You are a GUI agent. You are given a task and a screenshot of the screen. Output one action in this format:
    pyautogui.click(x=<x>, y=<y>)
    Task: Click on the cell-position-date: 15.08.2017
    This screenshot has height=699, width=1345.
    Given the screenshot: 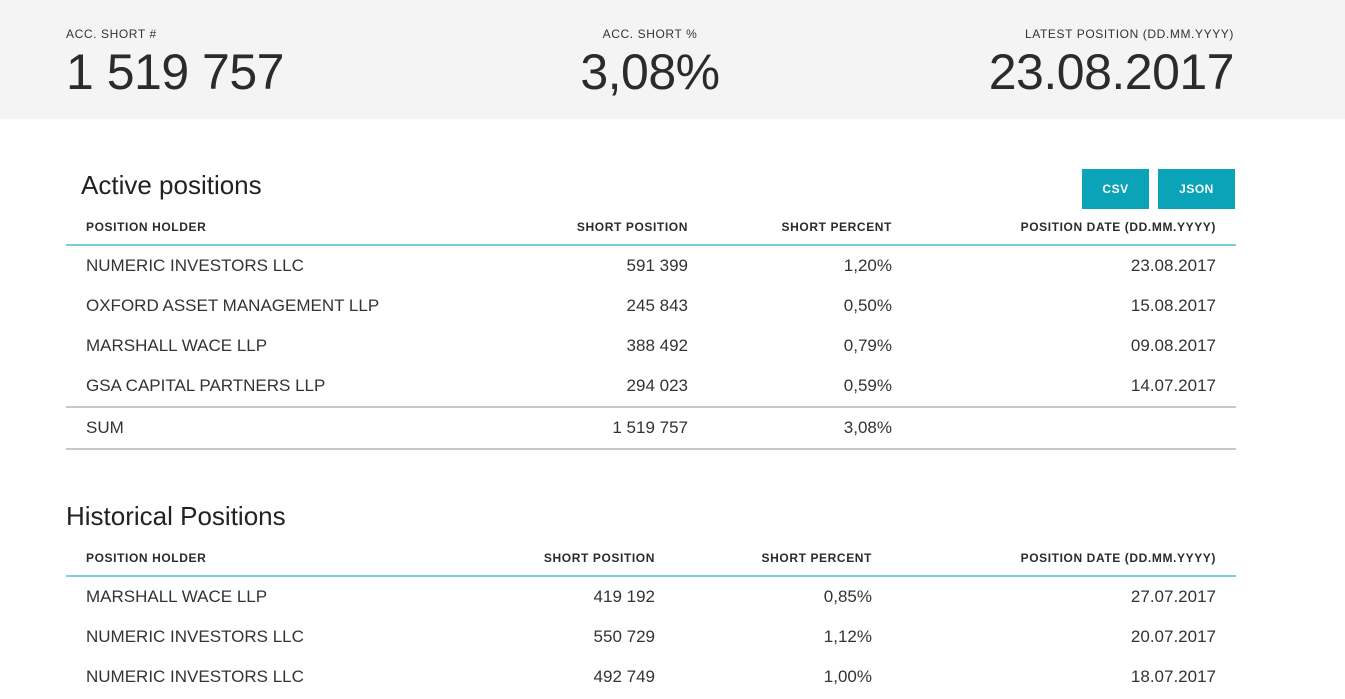 What is the action you would take?
    pyautogui.click(x=1173, y=305)
    